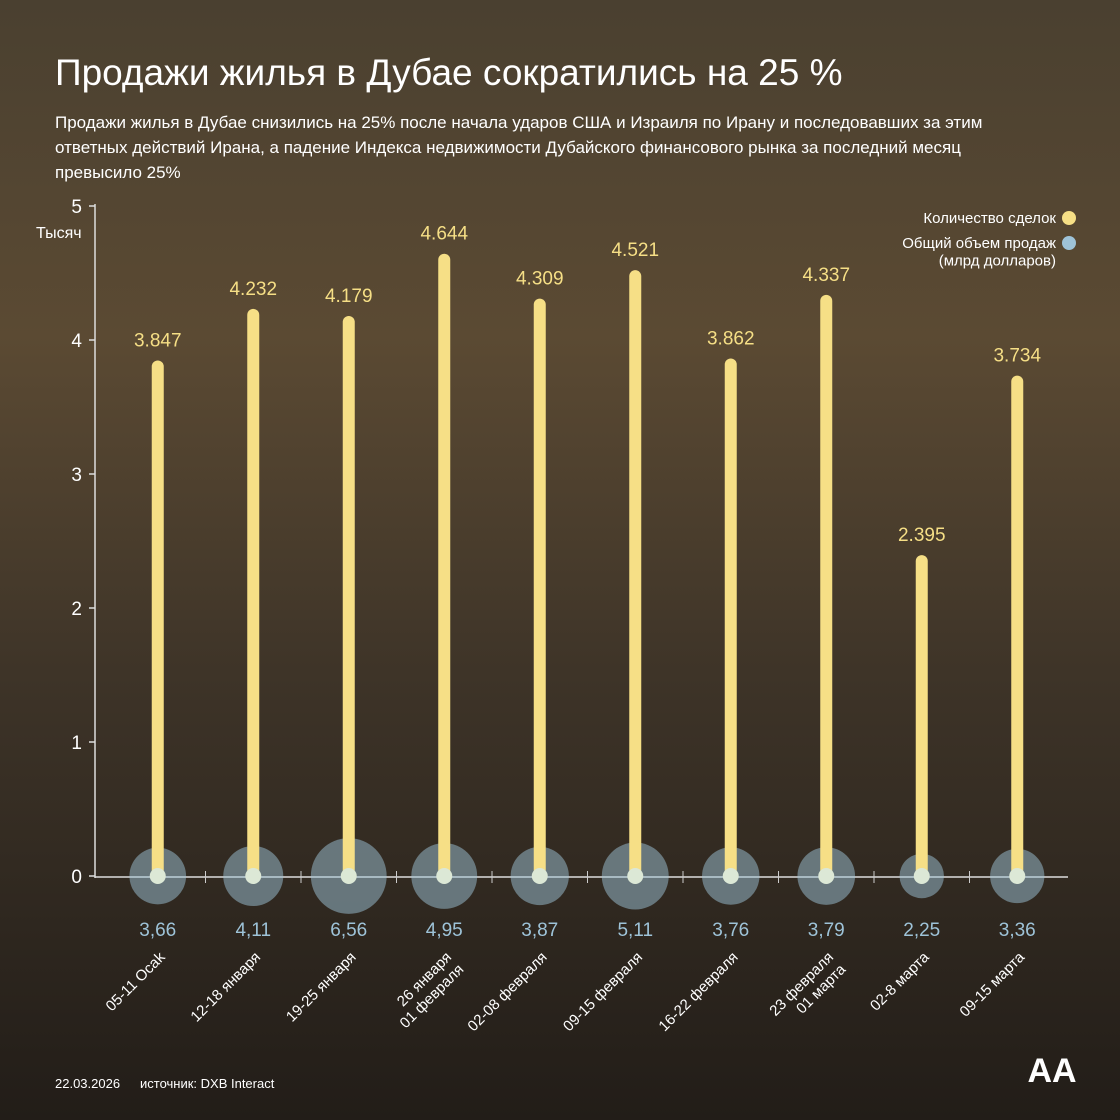 This screenshot has height=1120, width=1120. I want to click on volume-label: 6,56, so click(348, 930).